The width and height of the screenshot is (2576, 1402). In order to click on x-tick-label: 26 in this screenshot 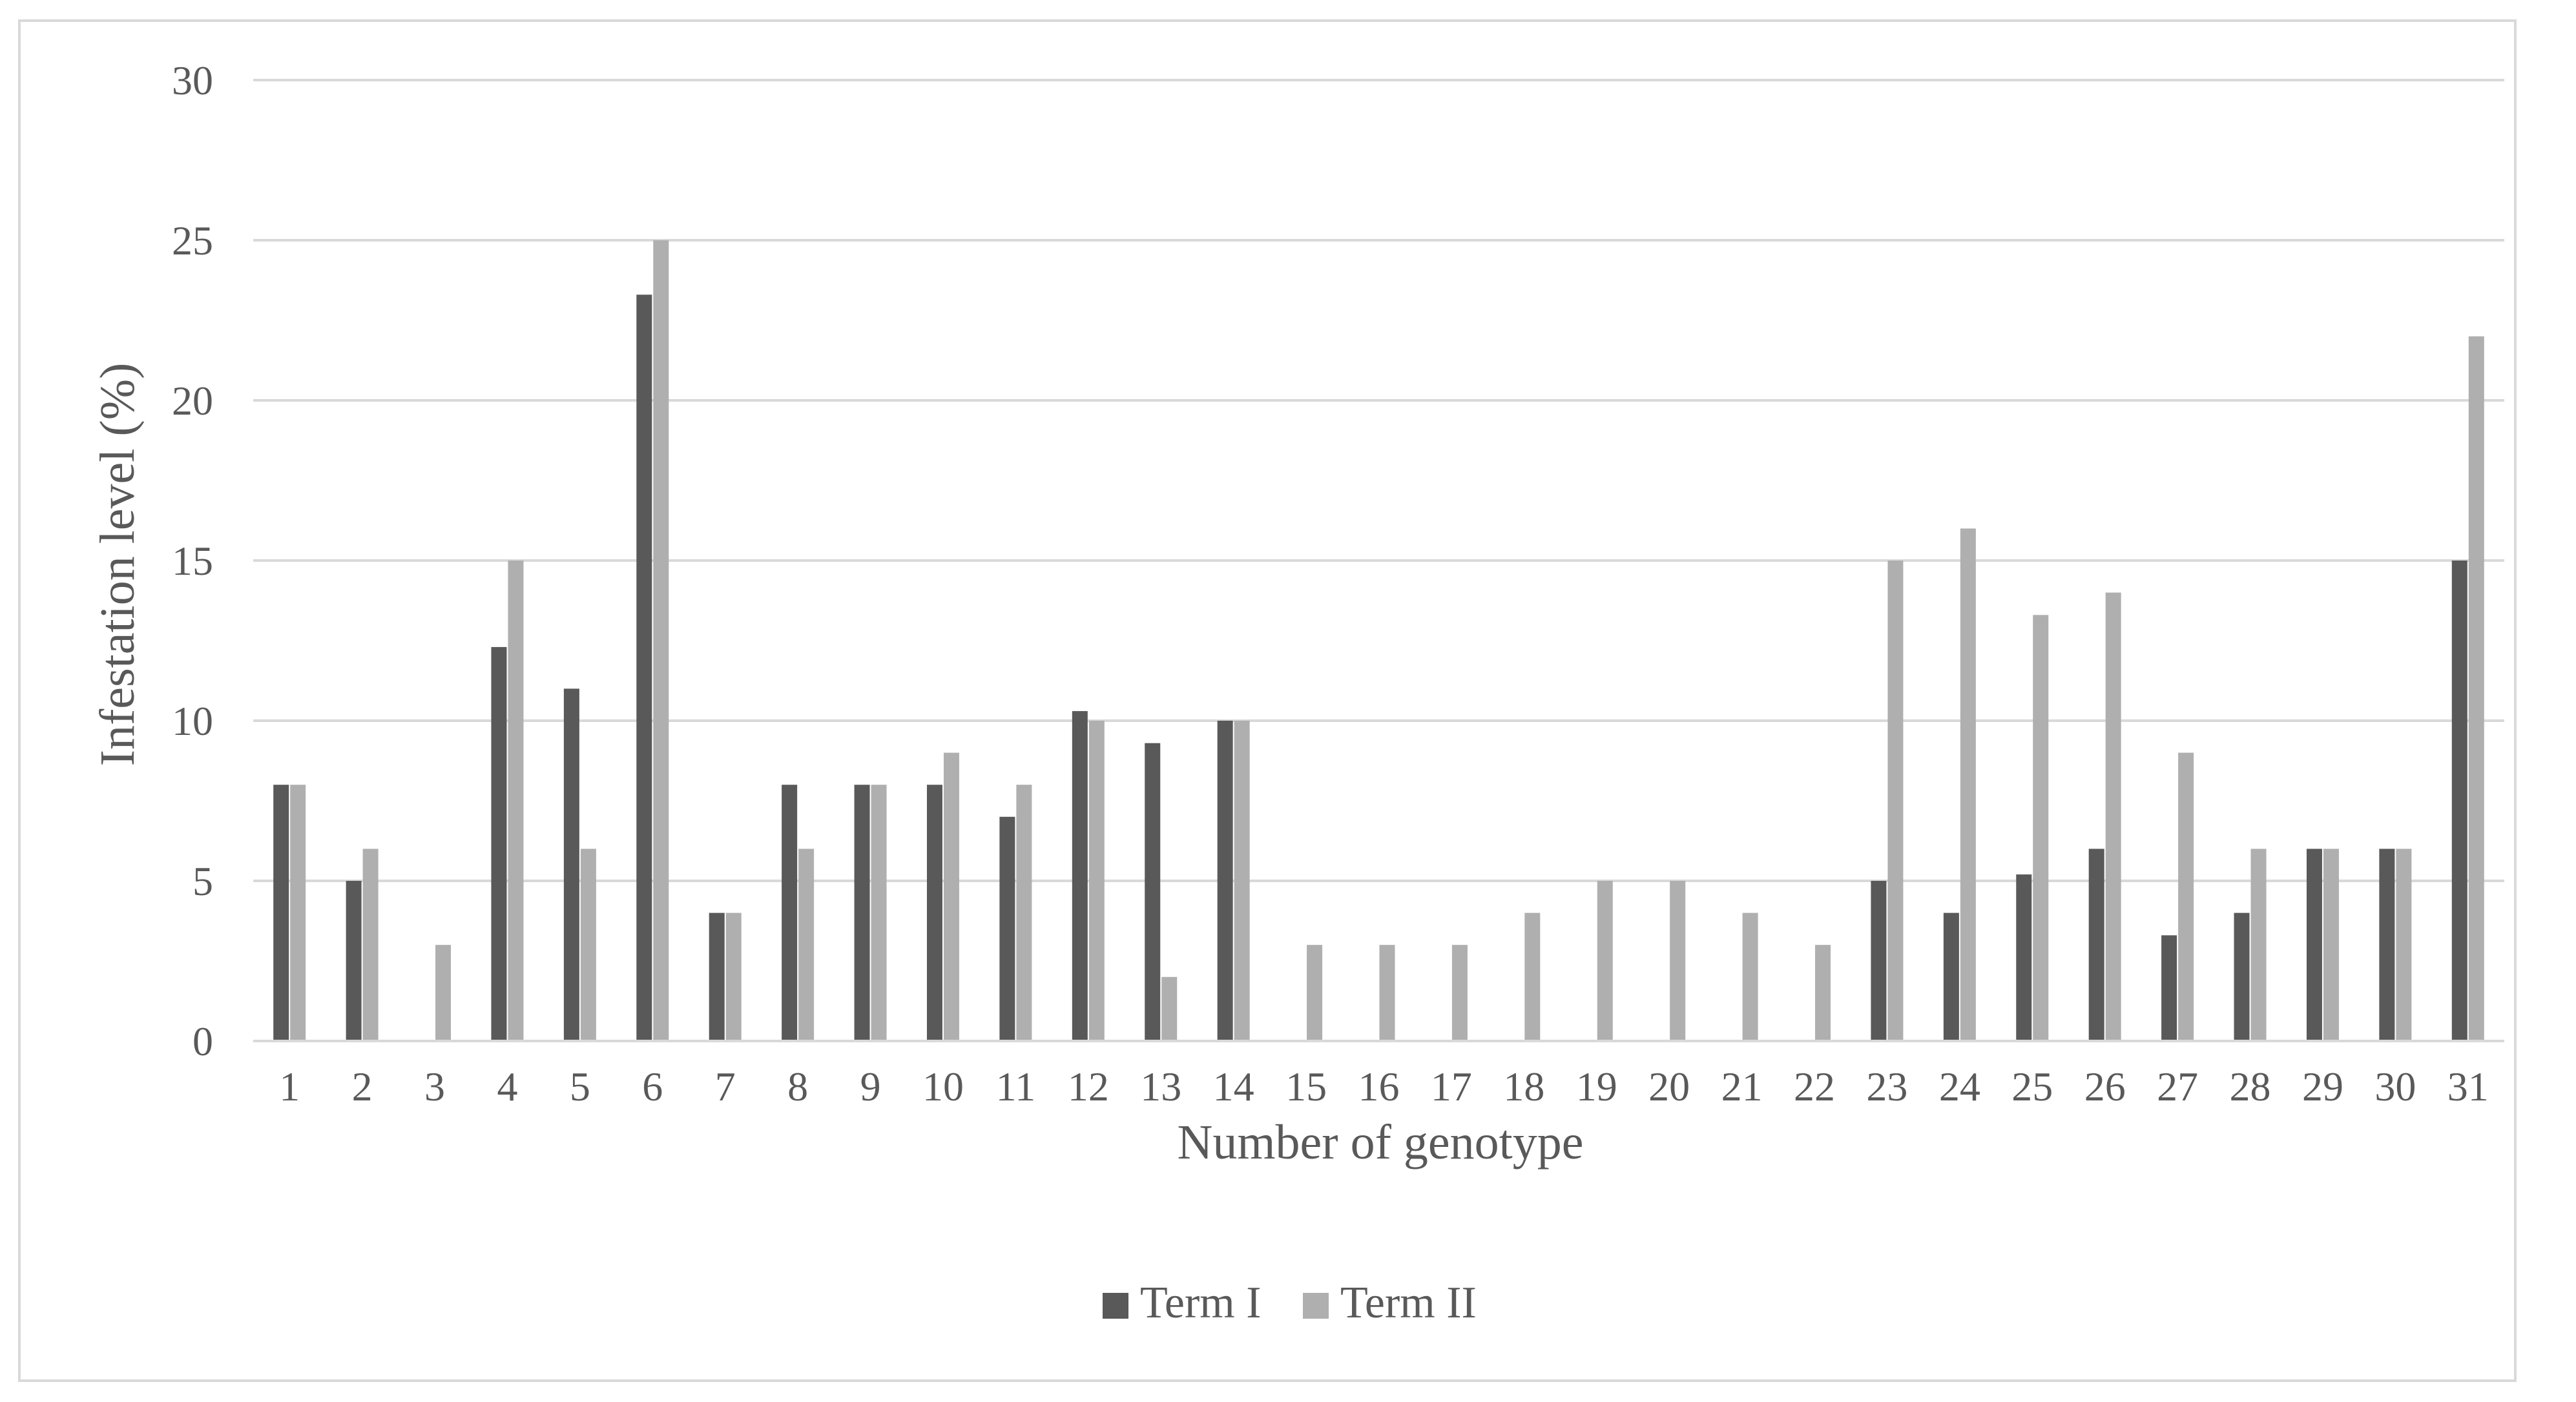, I will do `click(2105, 1086)`.